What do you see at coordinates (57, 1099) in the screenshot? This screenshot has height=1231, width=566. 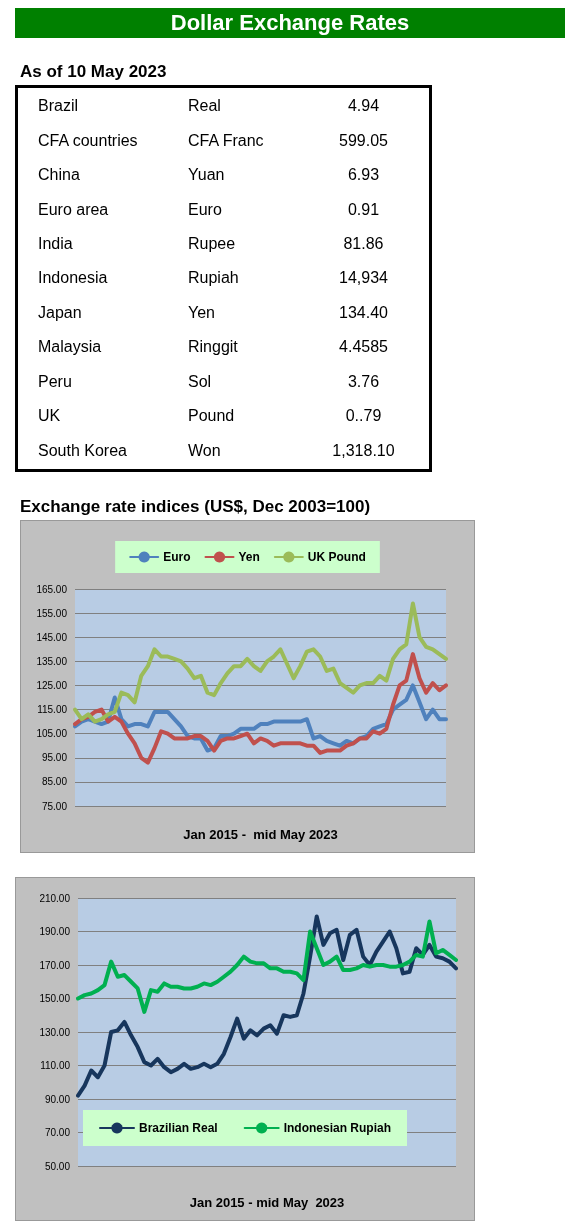 I see `y-tick-label: 90.00` at bounding box center [57, 1099].